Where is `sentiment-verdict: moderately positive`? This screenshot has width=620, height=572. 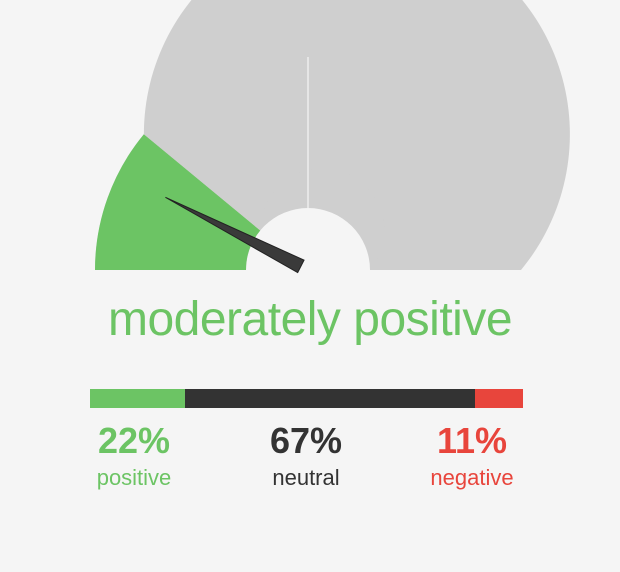
sentiment-verdict: moderately positive is located at coordinates (310, 319).